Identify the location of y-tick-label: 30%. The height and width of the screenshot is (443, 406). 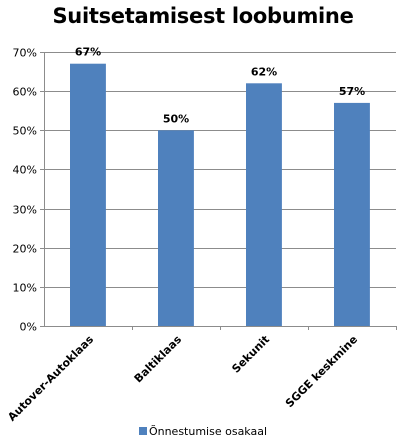
(25, 210).